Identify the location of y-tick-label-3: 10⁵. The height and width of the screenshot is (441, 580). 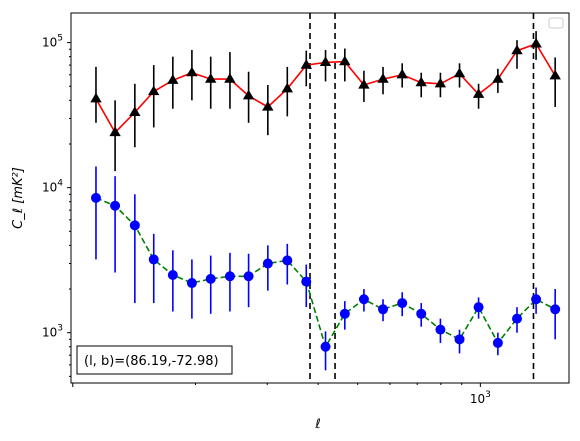
(52, 42).